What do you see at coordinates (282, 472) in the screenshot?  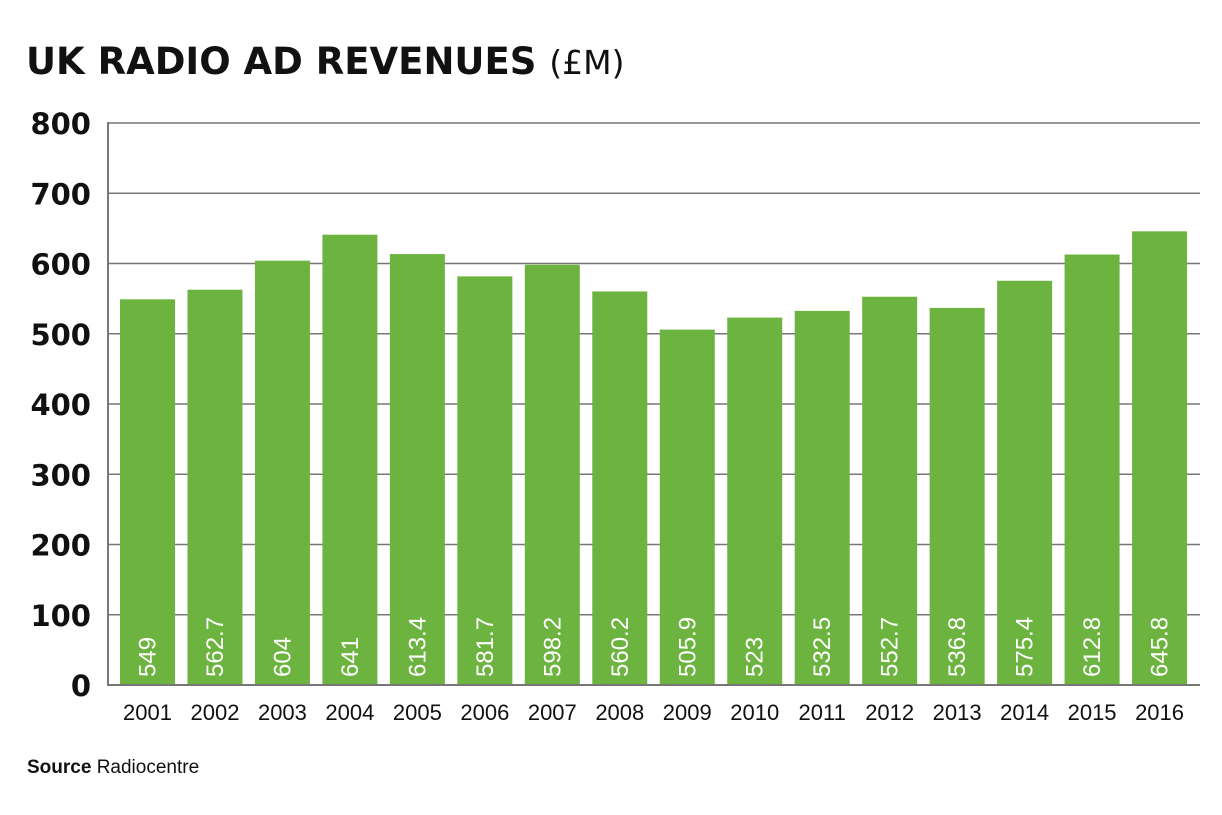 I see `bar-2003` at bounding box center [282, 472].